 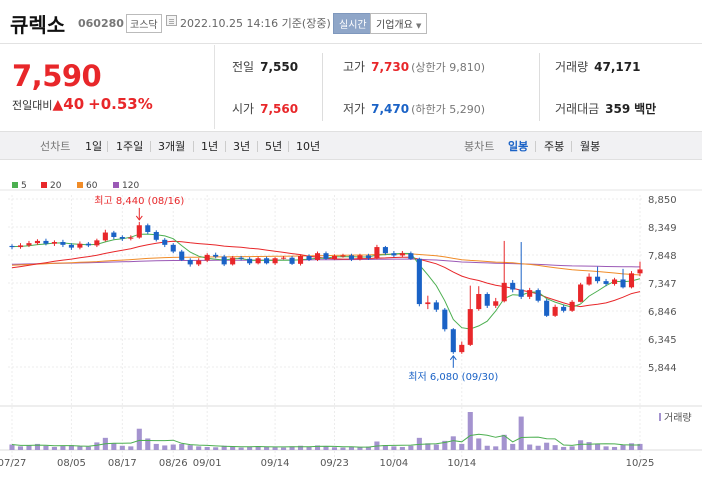 What do you see at coordinates (390, 67) in the screenshot?
I see `stat-value: 7,730` at bounding box center [390, 67].